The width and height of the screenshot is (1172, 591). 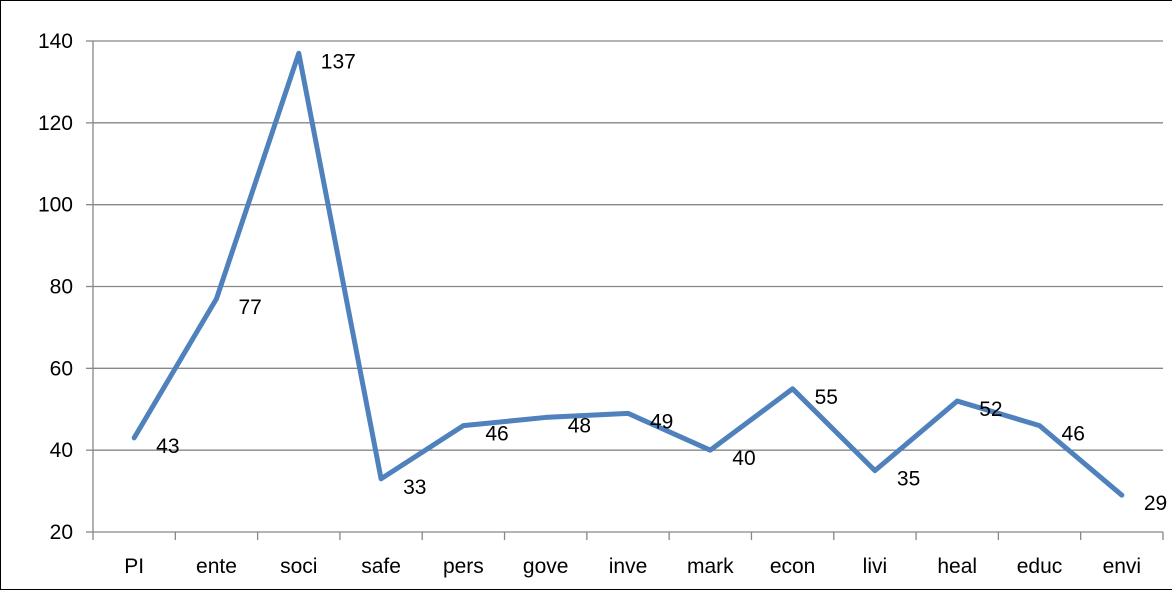 What do you see at coordinates (61, 532) in the screenshot?
I see `y-tick-label: 20` at bounding box center [61, 532].